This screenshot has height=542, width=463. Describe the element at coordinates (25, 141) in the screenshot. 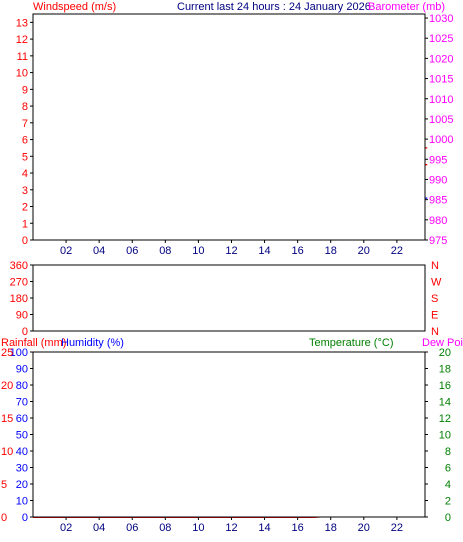

I see `windspeed-tick-label: 6` at that location.